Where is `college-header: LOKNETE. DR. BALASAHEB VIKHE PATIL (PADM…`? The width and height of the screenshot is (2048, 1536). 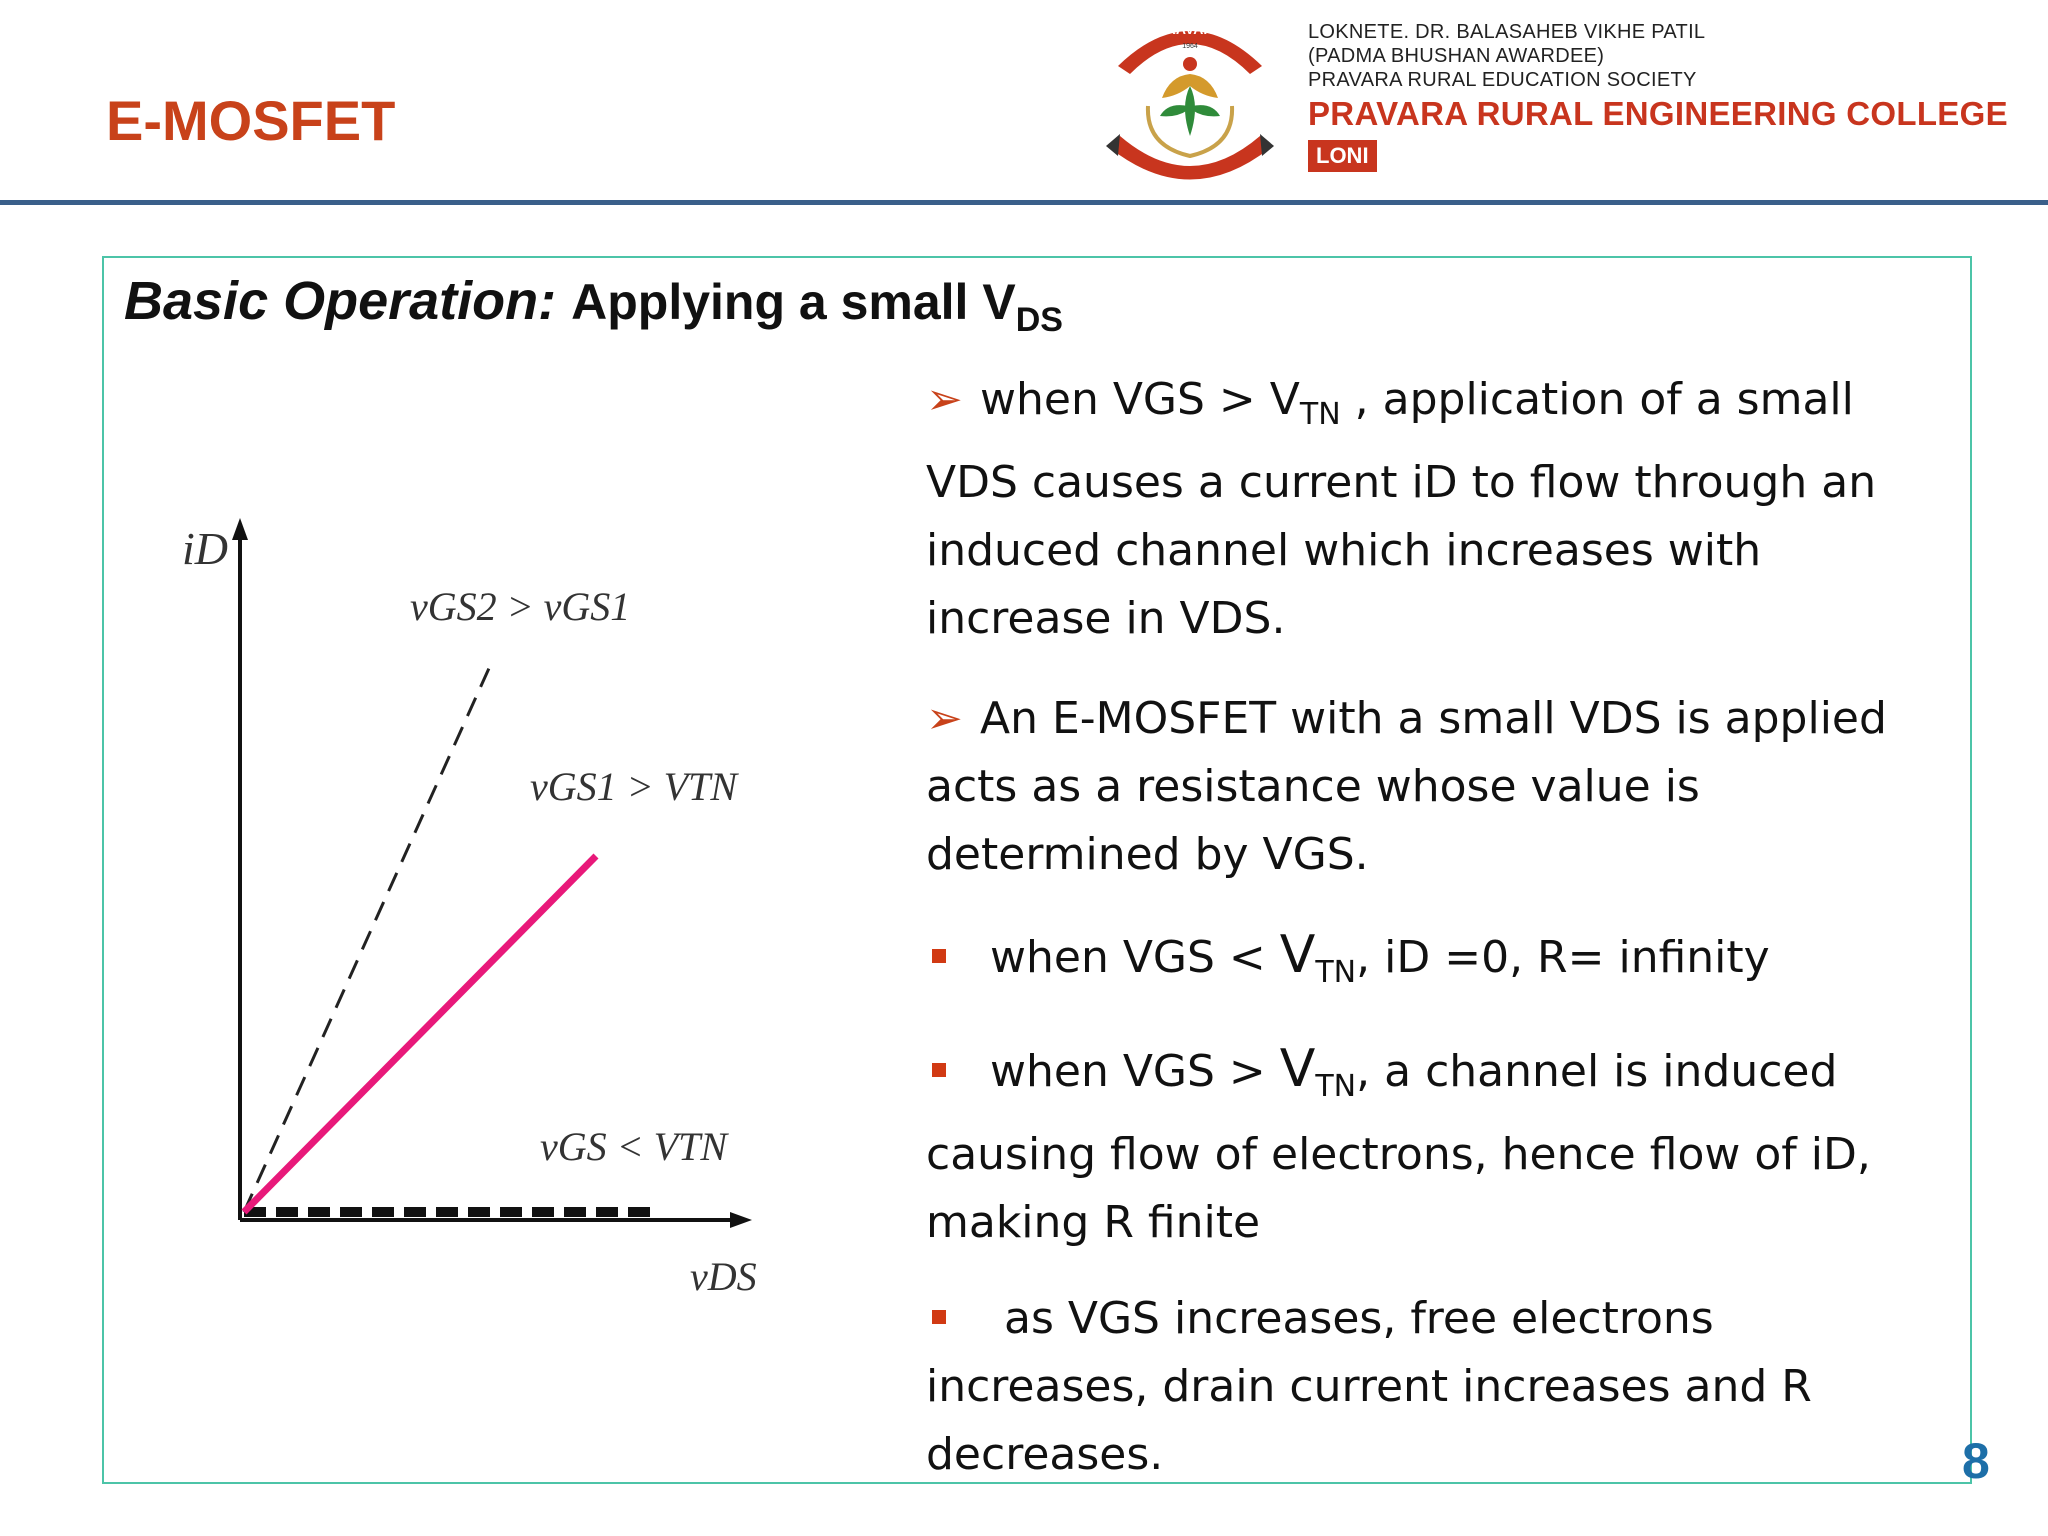
college-header: LOKNETE. DR. BALASAHEB VIKHE PATIL (PADM… is located at coordinates (1658, 96).